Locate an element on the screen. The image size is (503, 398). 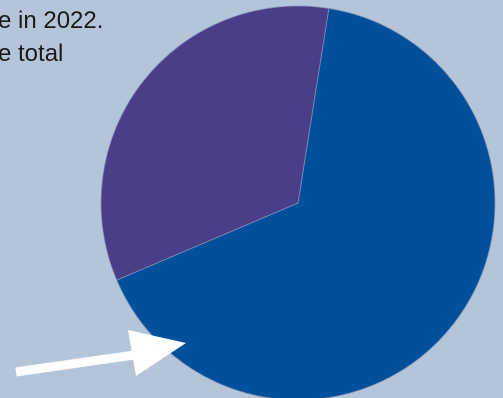
annotation-arrow-head is located at coordinates (157, 353).